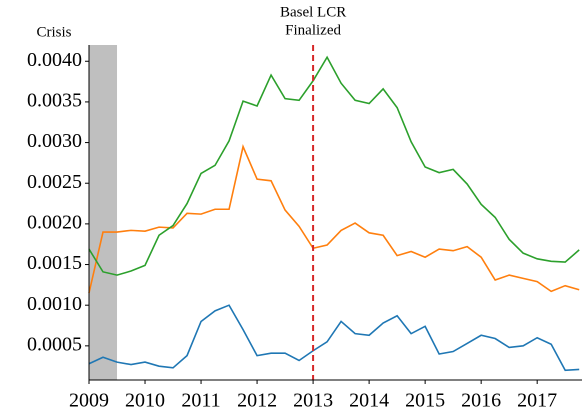 The width and height of the screenshot is (582, 417). I want to click on x-tick-label: 2015, so click(425, 401).